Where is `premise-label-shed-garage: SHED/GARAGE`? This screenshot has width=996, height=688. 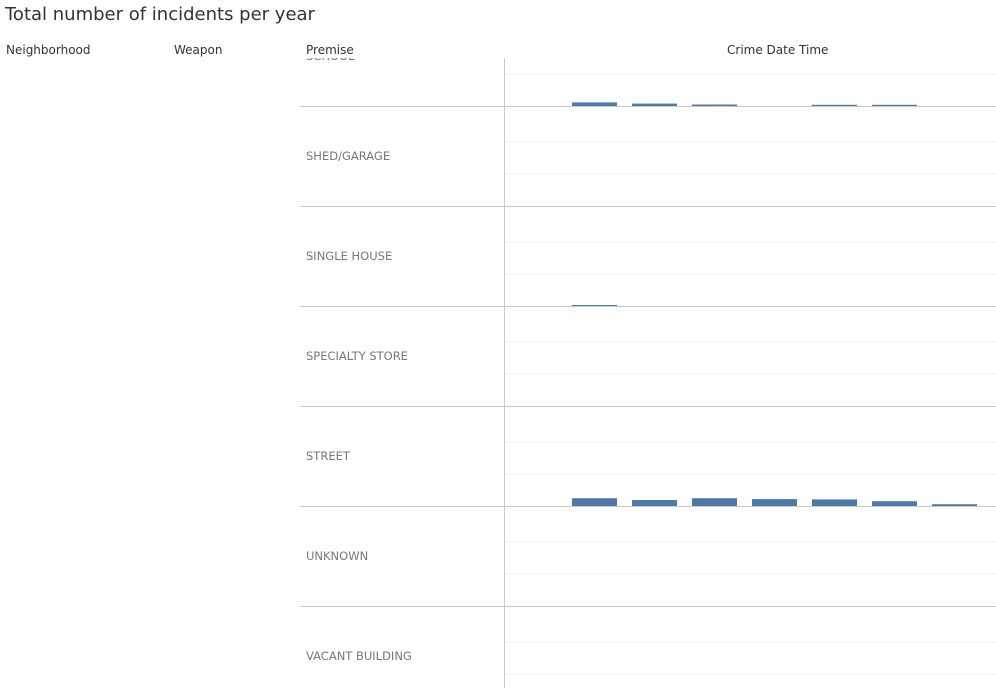
premise-label-shed-garage: SHED/GARAGE is located at coordinates (348, 156).